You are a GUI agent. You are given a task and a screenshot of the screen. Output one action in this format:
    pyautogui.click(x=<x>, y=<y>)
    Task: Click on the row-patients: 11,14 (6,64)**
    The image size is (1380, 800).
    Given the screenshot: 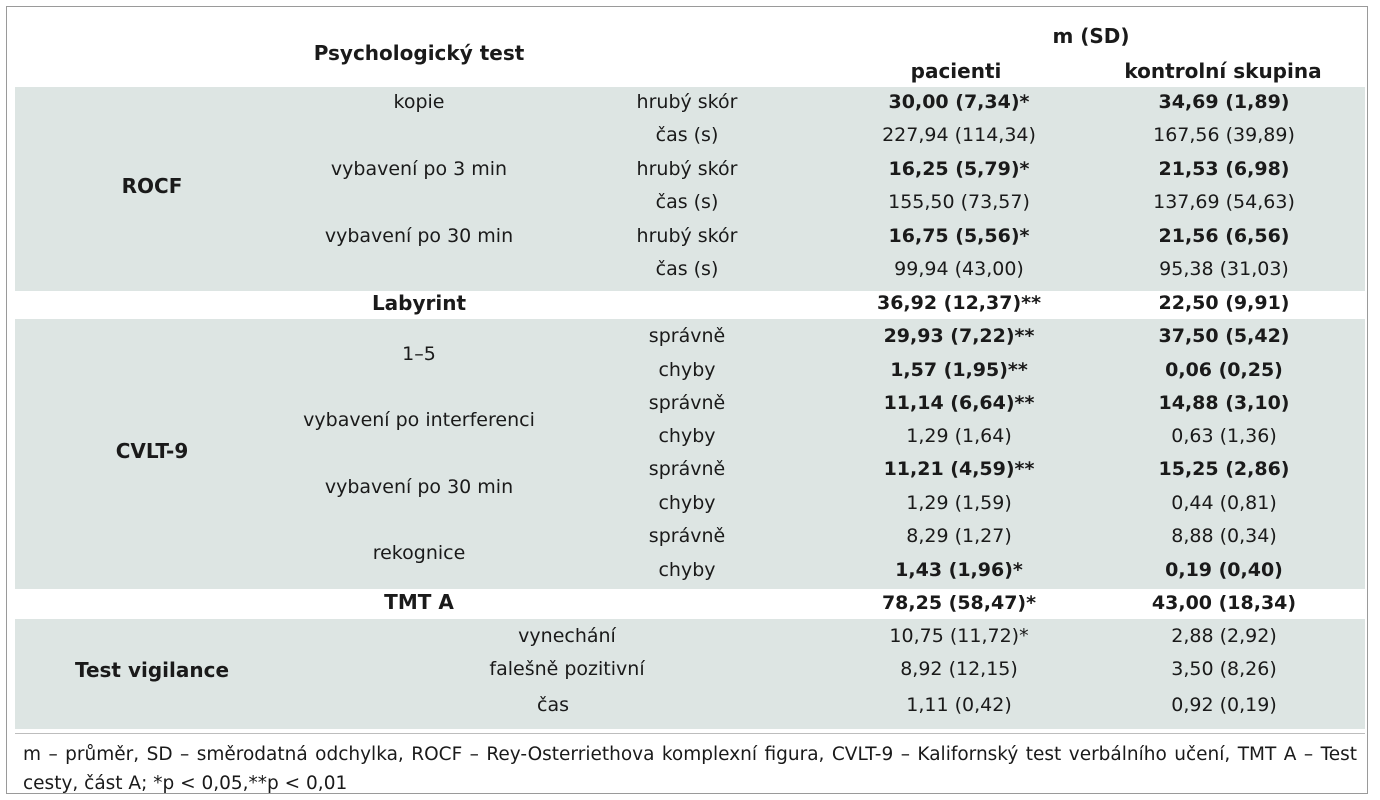 What is the action you would take?
    pyautogui.click(x=959, y=403)
    